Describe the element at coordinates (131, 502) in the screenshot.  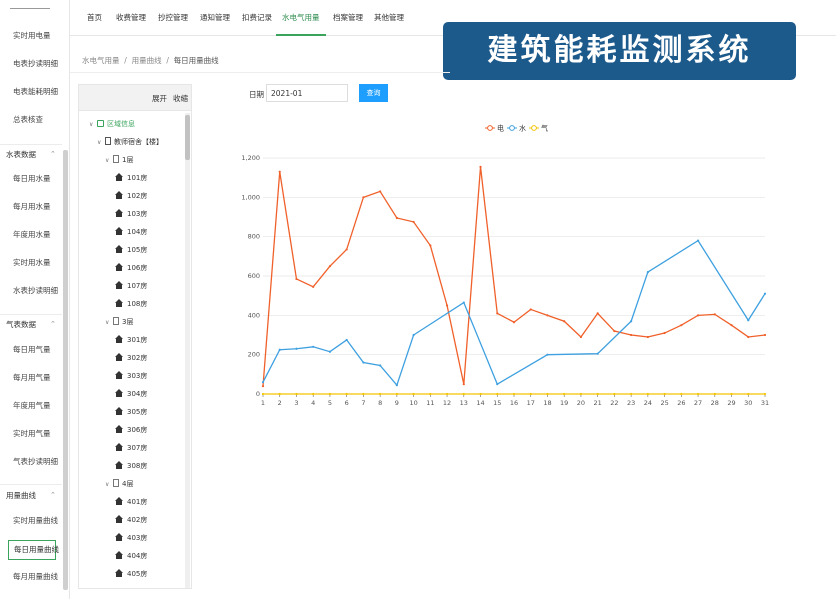
I see `tree-node: 401房` at that location.